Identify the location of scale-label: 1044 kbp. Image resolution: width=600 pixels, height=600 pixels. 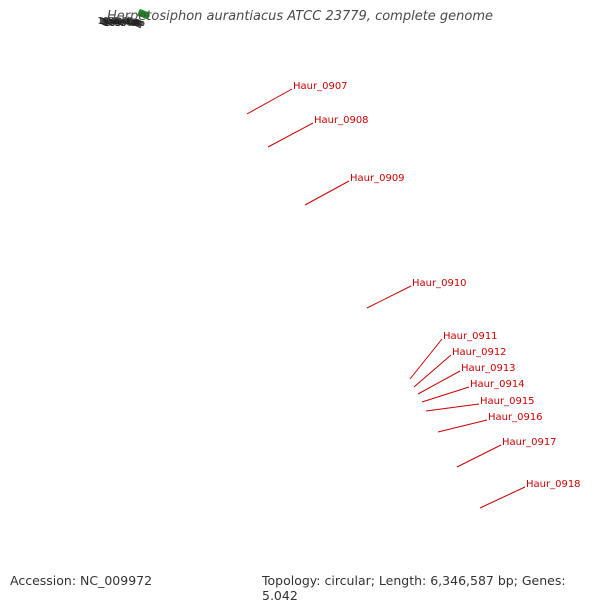
(121, 23).